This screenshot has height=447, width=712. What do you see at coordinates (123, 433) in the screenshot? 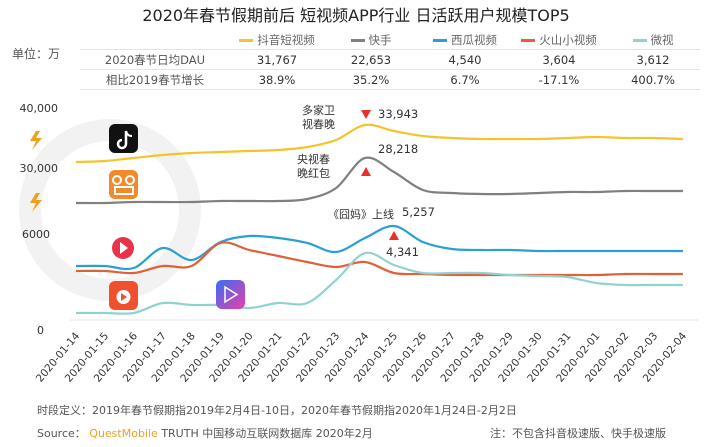
I see `questmobile-brand: QuestMobile` at bounding box center [123, 433].